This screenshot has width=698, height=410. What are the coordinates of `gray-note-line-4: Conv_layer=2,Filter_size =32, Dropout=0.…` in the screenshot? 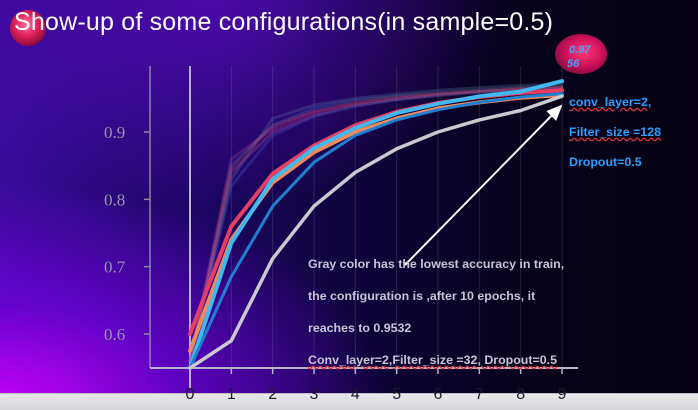 It's located at (432, 360).